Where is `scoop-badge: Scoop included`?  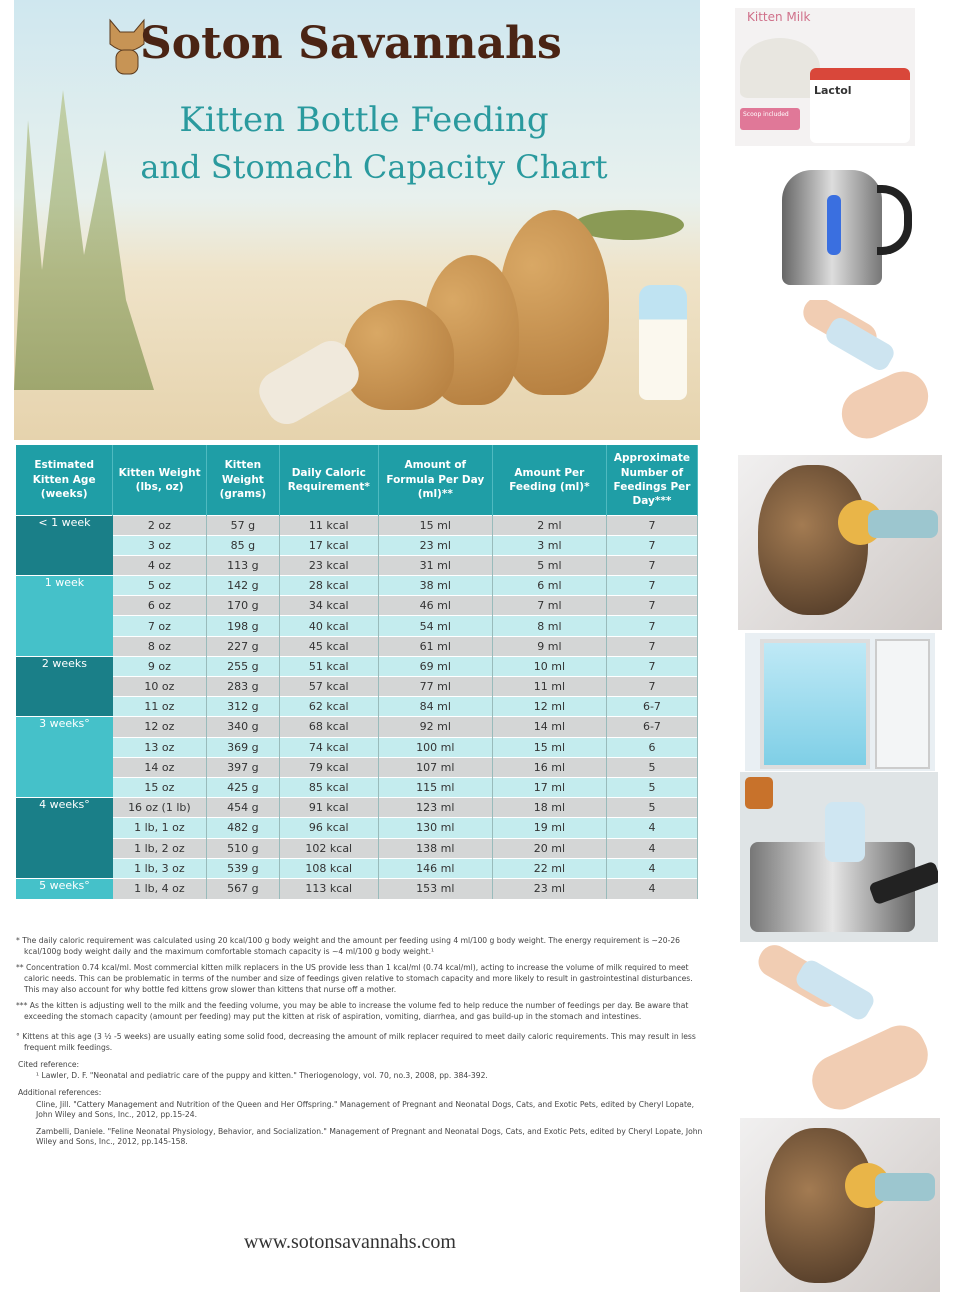 scoop-badge: Scoop included is located at coordinates (770, 119).